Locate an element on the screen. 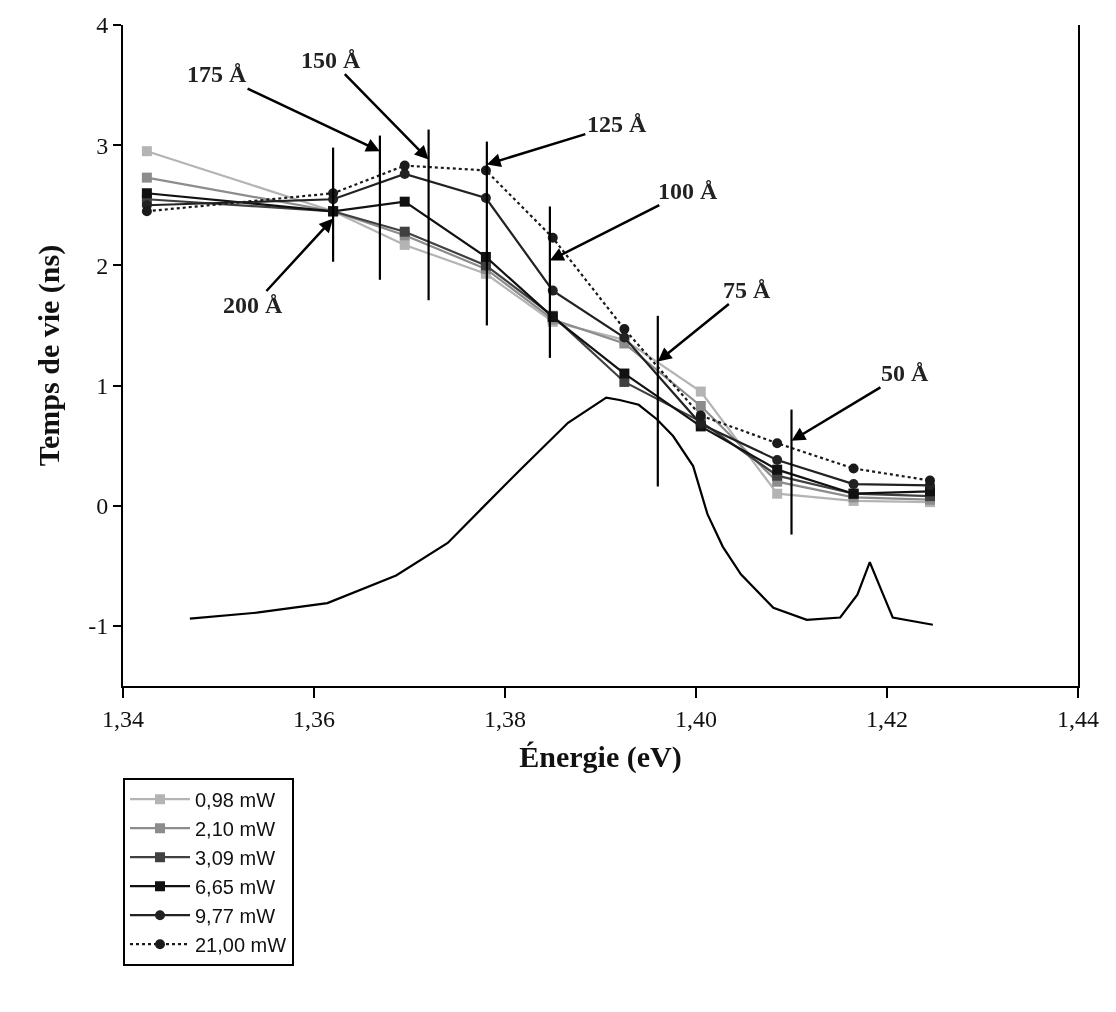 This screenshot has width=1116, height=1012. legend-label: 0,98 mW is located at coordinates (235, 800).